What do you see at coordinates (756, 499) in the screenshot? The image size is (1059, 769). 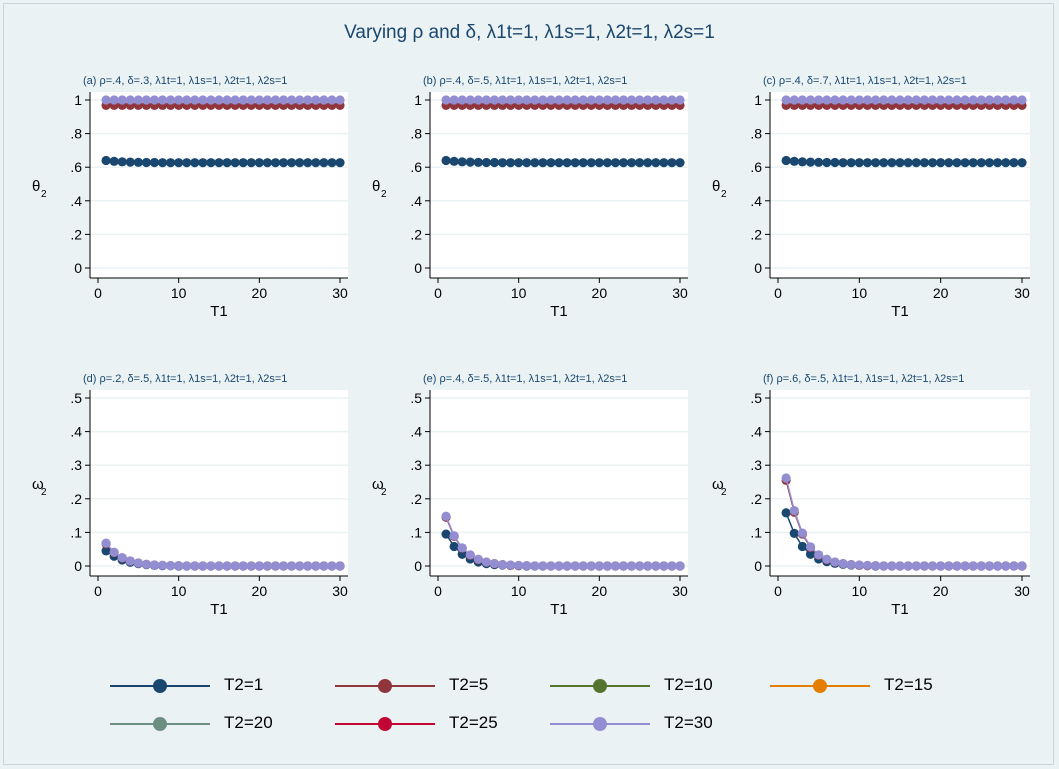 I see `y-tick-label: .2` at bounding box center [756, 499].